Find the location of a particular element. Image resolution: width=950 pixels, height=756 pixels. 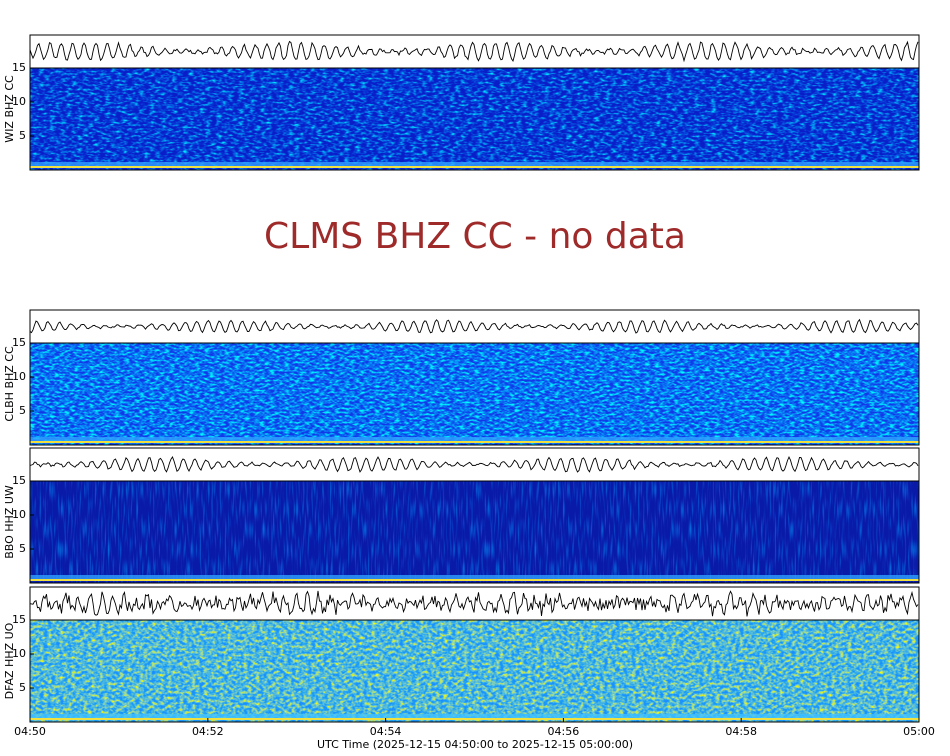

x-tick-label: 04:52 is located at coordinates (208, 731).